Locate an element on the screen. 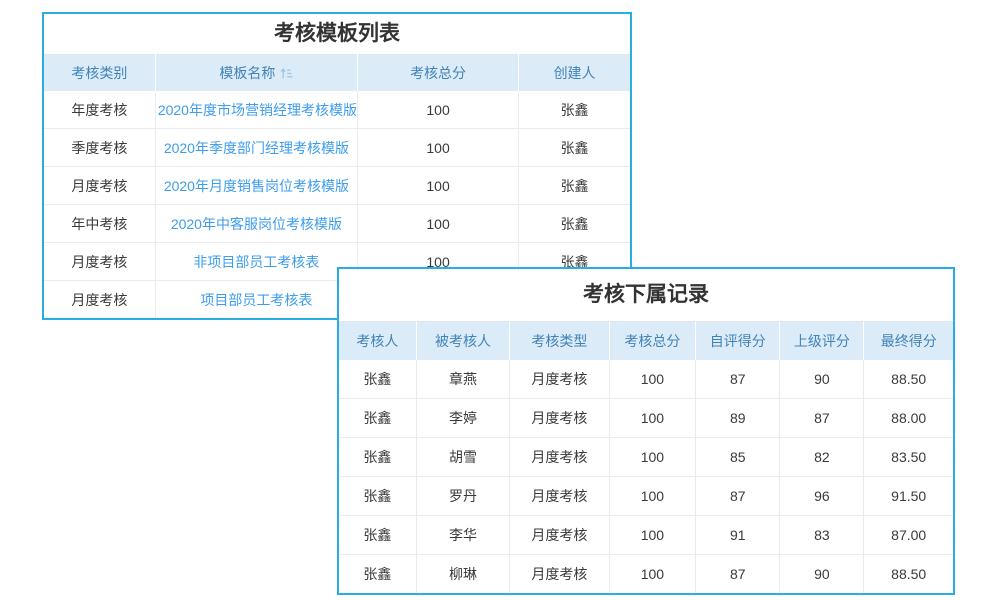 This screenshot has width=1000, height=600. assessee-cell: 罗丹 is located at coordinates (463, 496).